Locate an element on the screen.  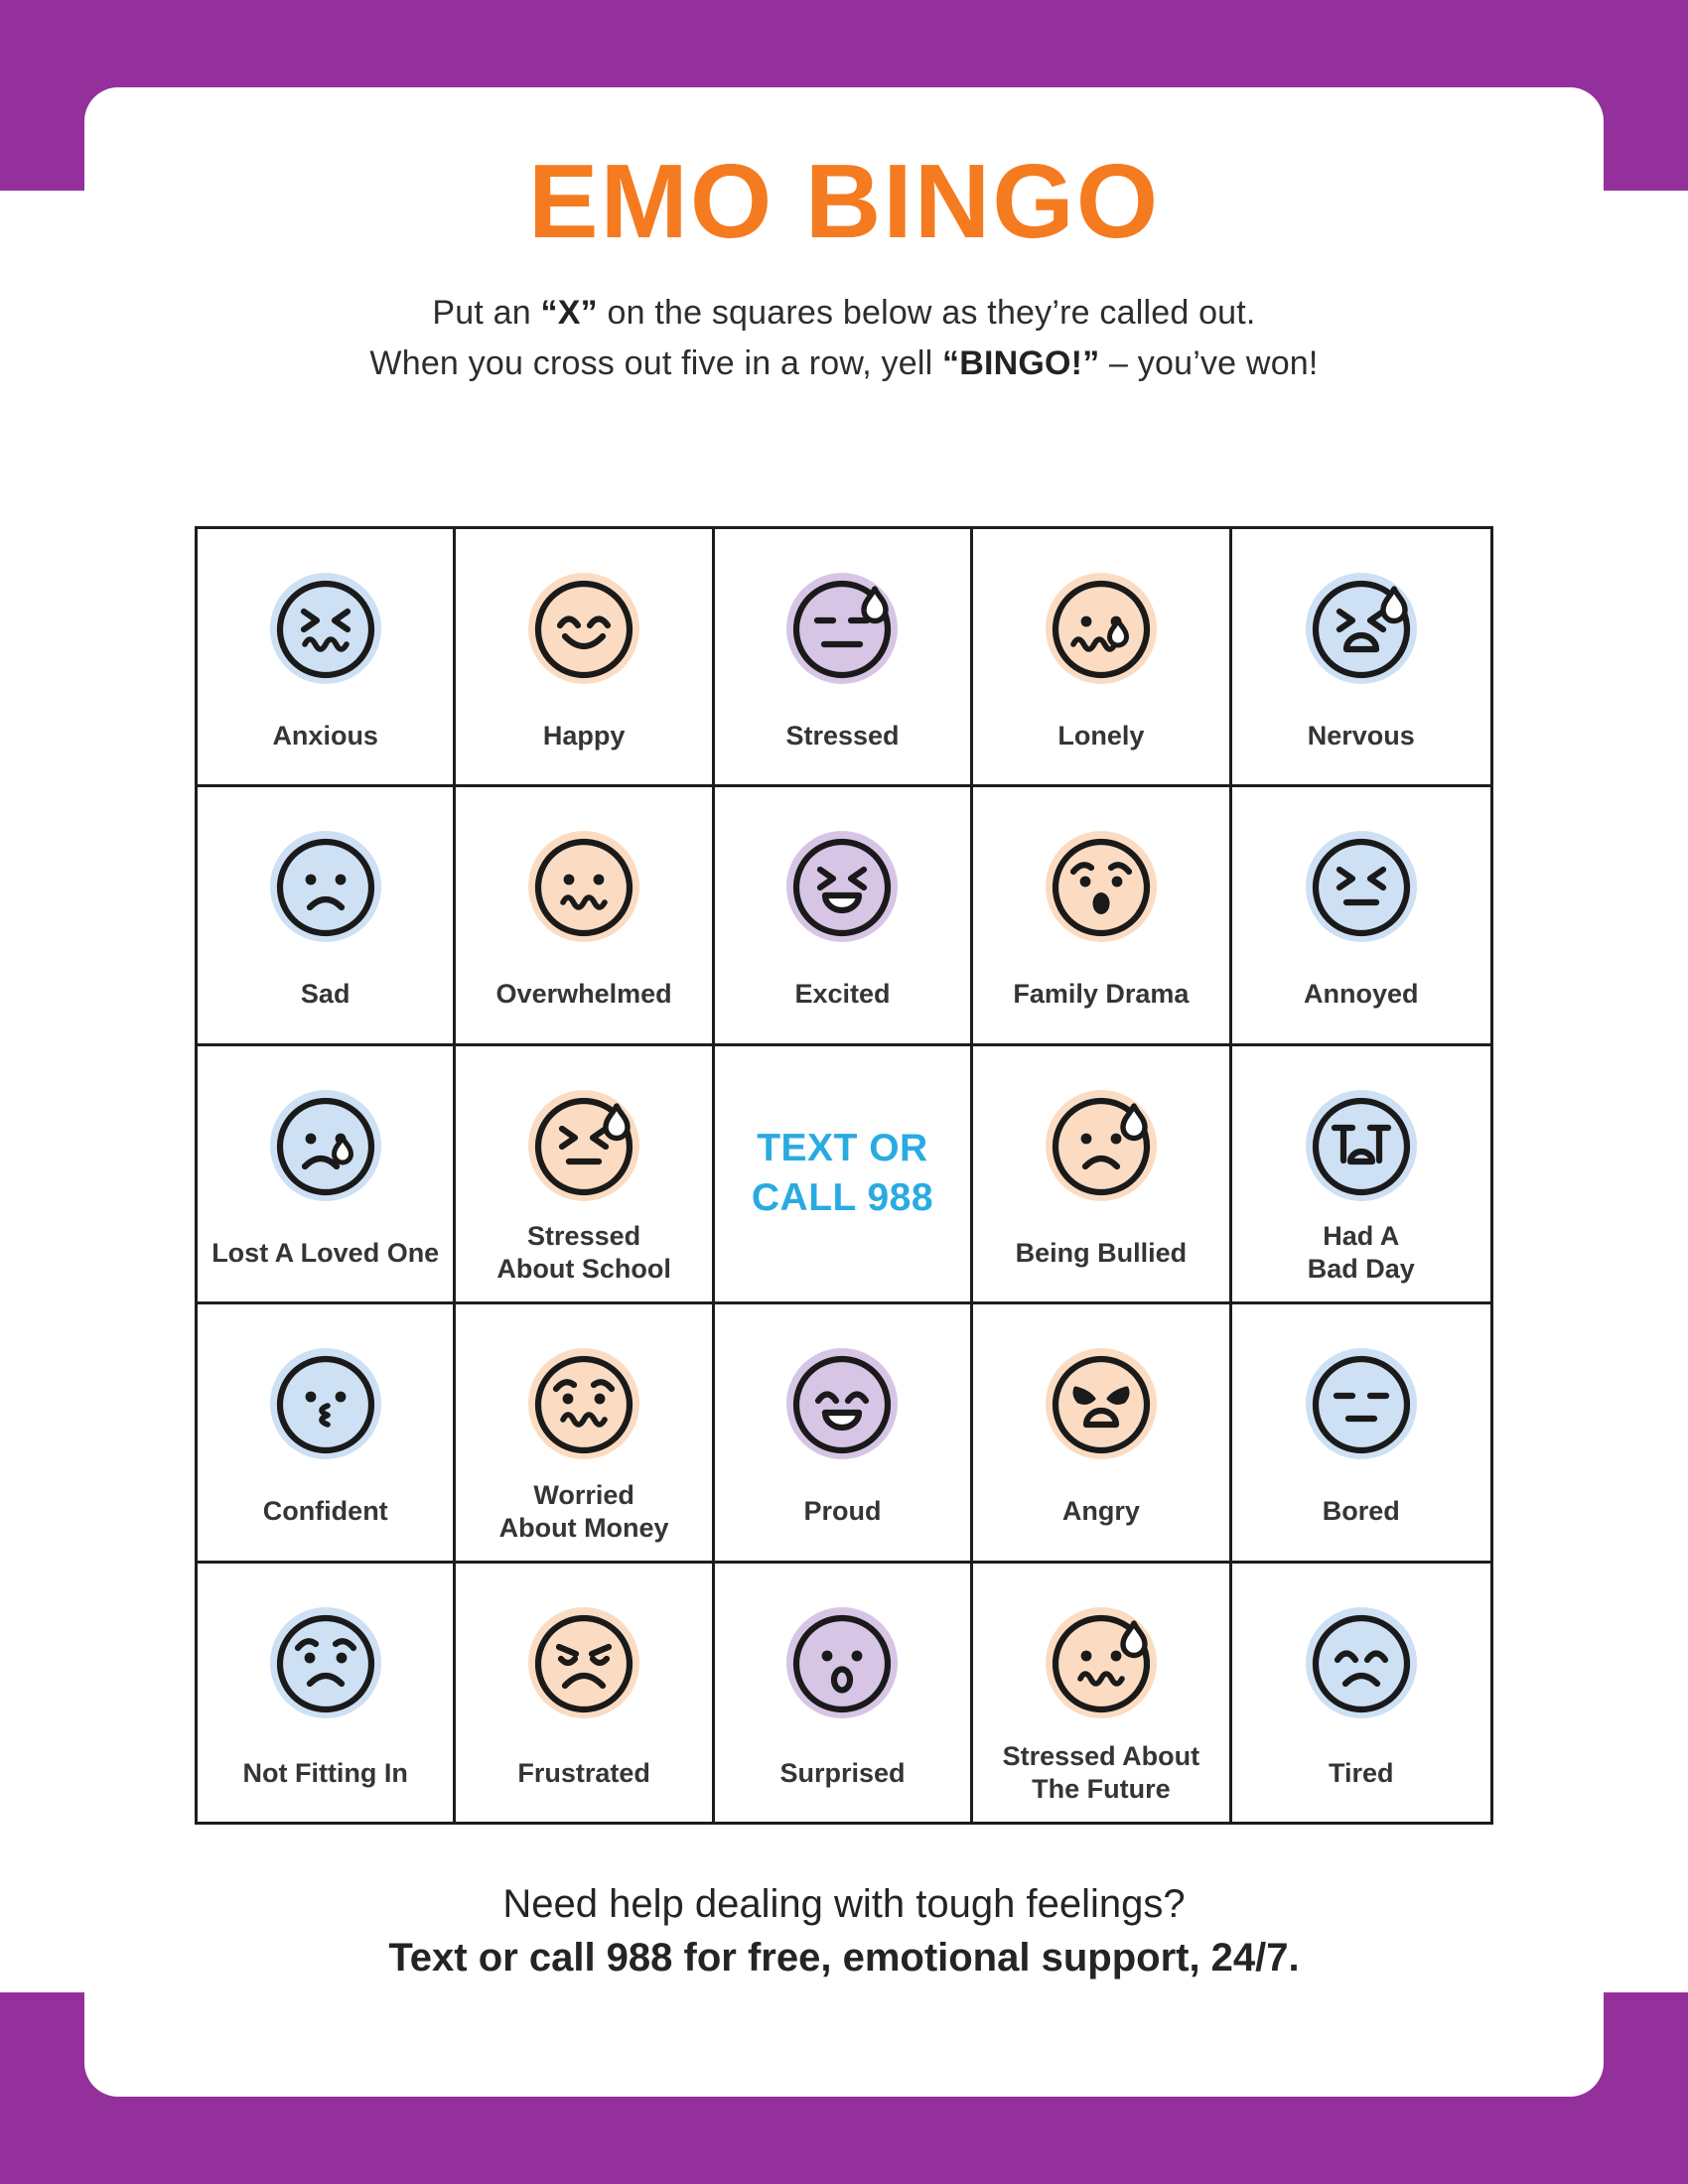
page-frame-top is located at coordinates (844, 95).